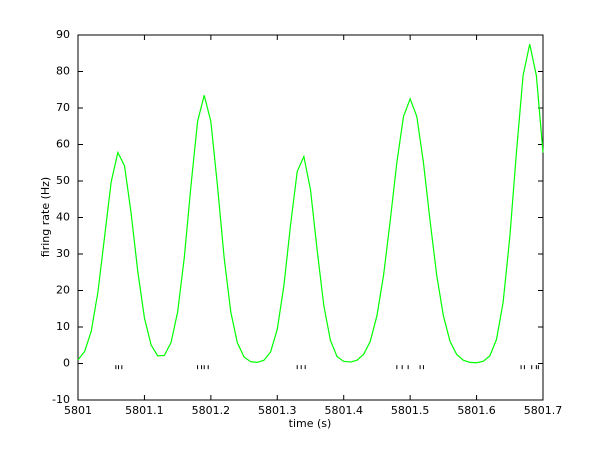 The width and height of the screenshot is (600, 450). What do you see at coordinates (63, 180) in the screenshot?
I see `y-tick-label: 50` at bounding box center [63, 180].